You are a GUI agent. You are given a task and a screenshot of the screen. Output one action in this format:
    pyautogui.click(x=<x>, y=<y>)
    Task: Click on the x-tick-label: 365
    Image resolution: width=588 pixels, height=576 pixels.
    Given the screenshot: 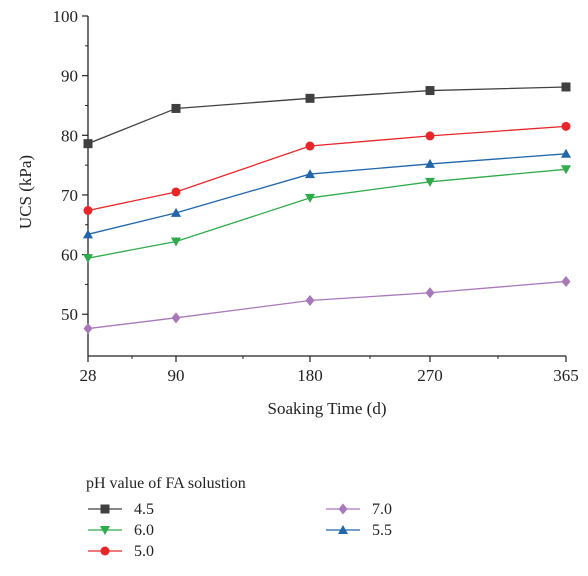 What is the action you would take?
    pyautogui.click(x=566, y=375)
    